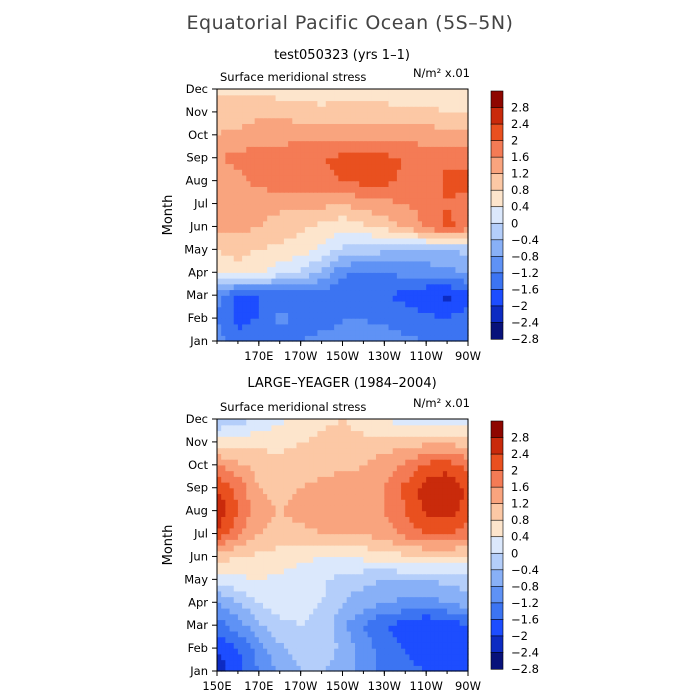 The height and width of the screenshot is (700, 700). I want to click on y-axis-label: Month, so click(168, 545).